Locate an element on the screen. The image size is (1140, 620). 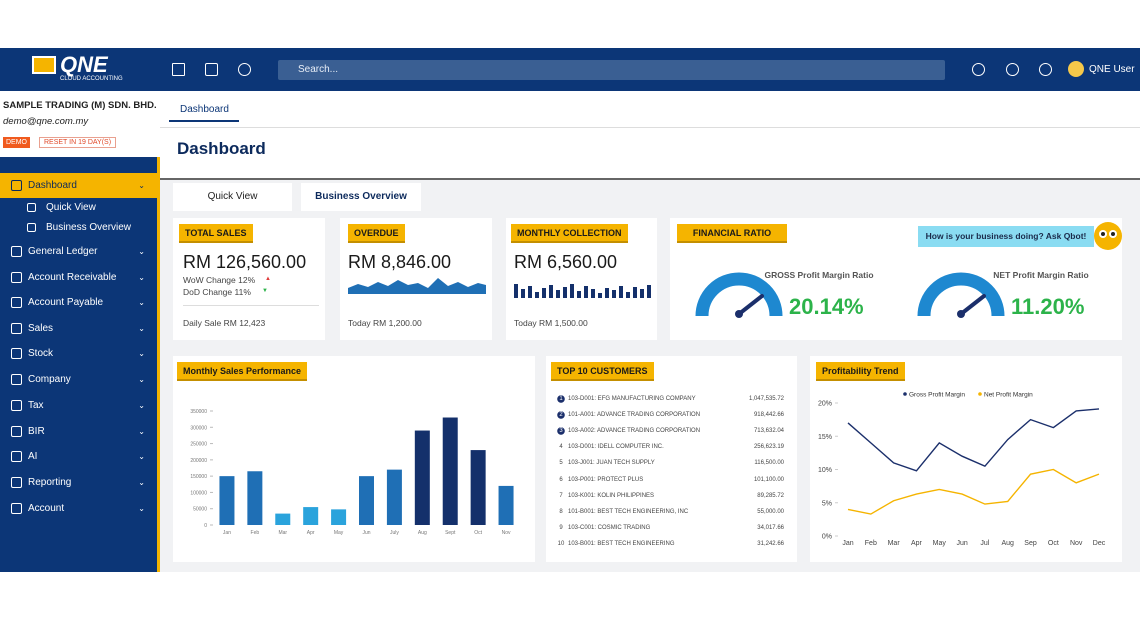
rank: 9 is located at coordinates (561, 527).